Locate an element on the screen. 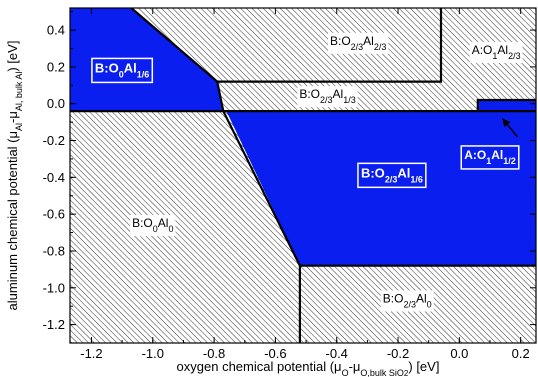  label-o2-3-al2-3: B:O2/3Al2/3 is located at coordinates (358, 43).